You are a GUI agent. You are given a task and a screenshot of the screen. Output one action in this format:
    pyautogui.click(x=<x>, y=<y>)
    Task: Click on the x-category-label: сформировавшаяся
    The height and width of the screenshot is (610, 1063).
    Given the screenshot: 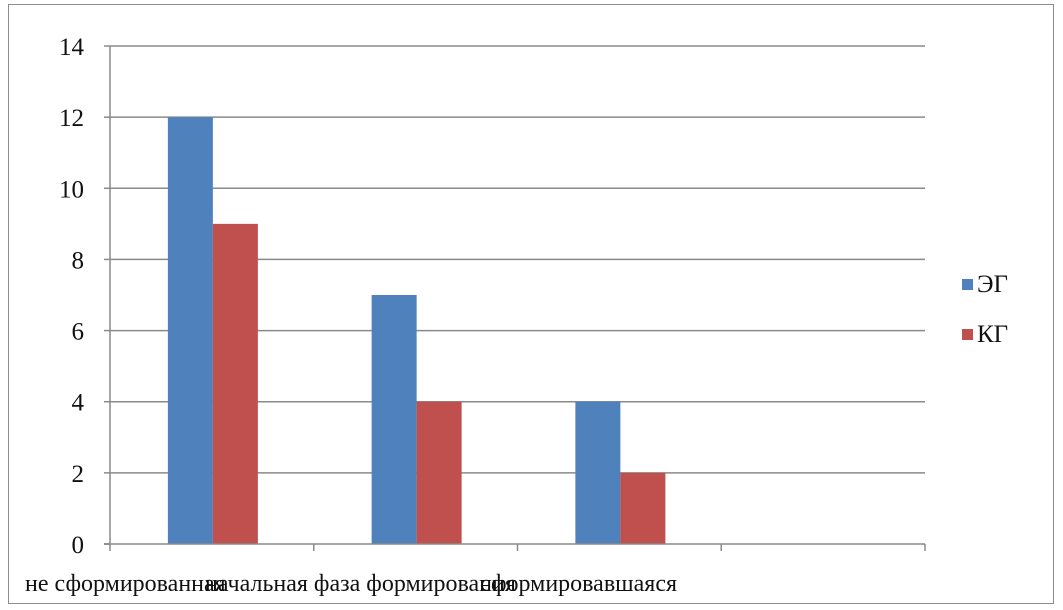 What is the action you would take?
    pyautogui.click(x=578, y=584)
    